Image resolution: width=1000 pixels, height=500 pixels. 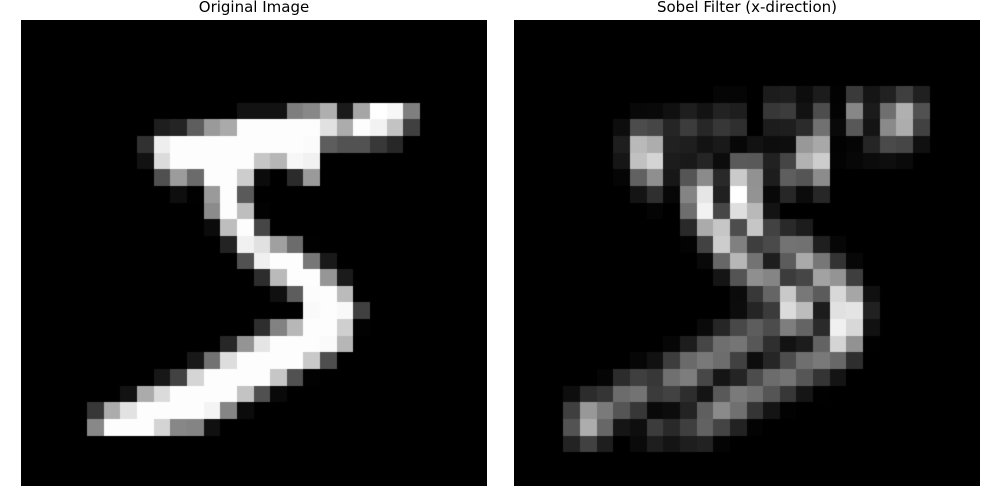 I want to click on sobel-image-title: Sobel Filter (x-direction), so click(x=747, y=8).